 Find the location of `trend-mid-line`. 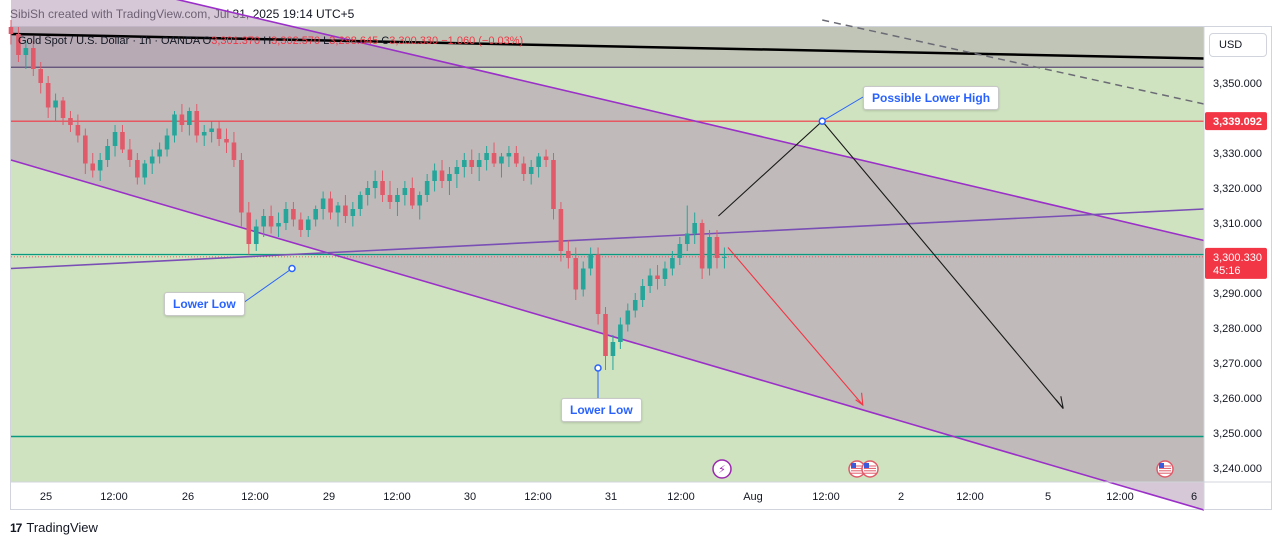

trend-mid-line is located at coordinates (607, 239).